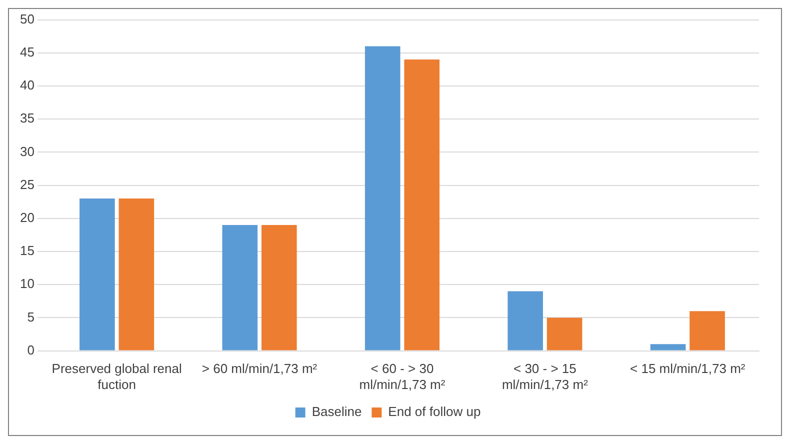 The image size is (790, 444). Describe the element at coordinates (30, 316) in the screenshot. I see `y-tick-label: 5` at that location.